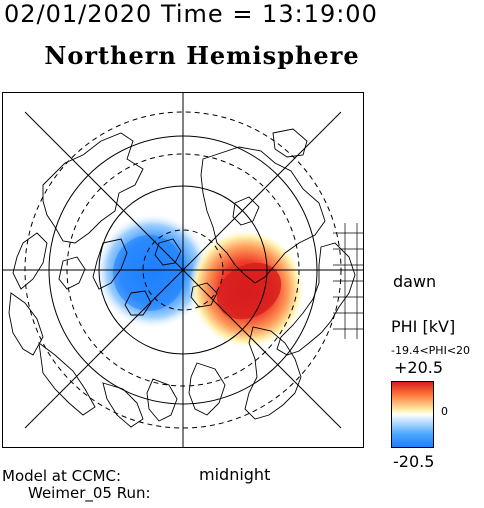  I want to click on header-datetime: 02/01/2020 Time = 13:19:00, so click(191, 14).